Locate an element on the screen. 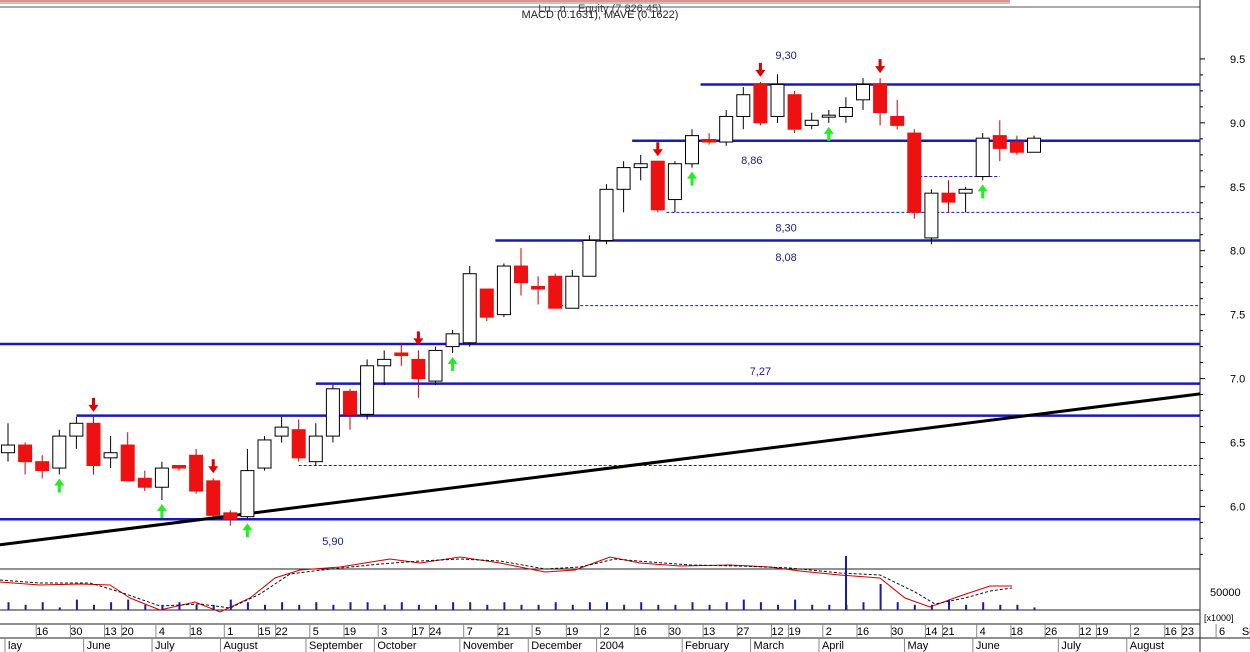 This screenshot has height=652, width=1250. price-tick-label: 8.5 is located at coordinates (1237, 188).